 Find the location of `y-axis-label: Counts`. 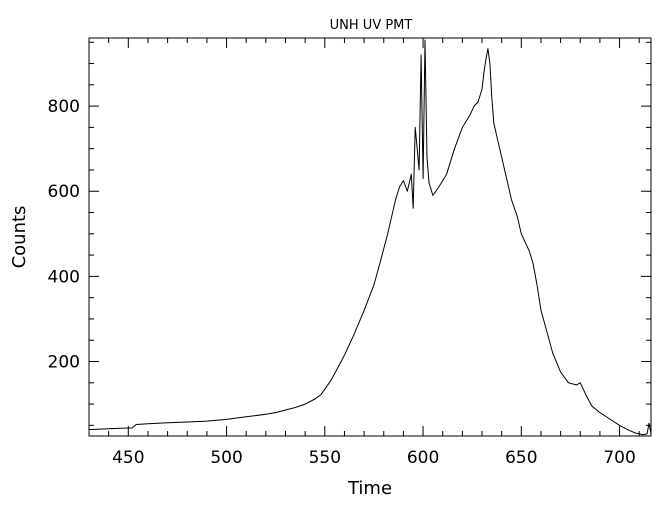

y-axis-label: Counts is located at coordinates (19, 237).